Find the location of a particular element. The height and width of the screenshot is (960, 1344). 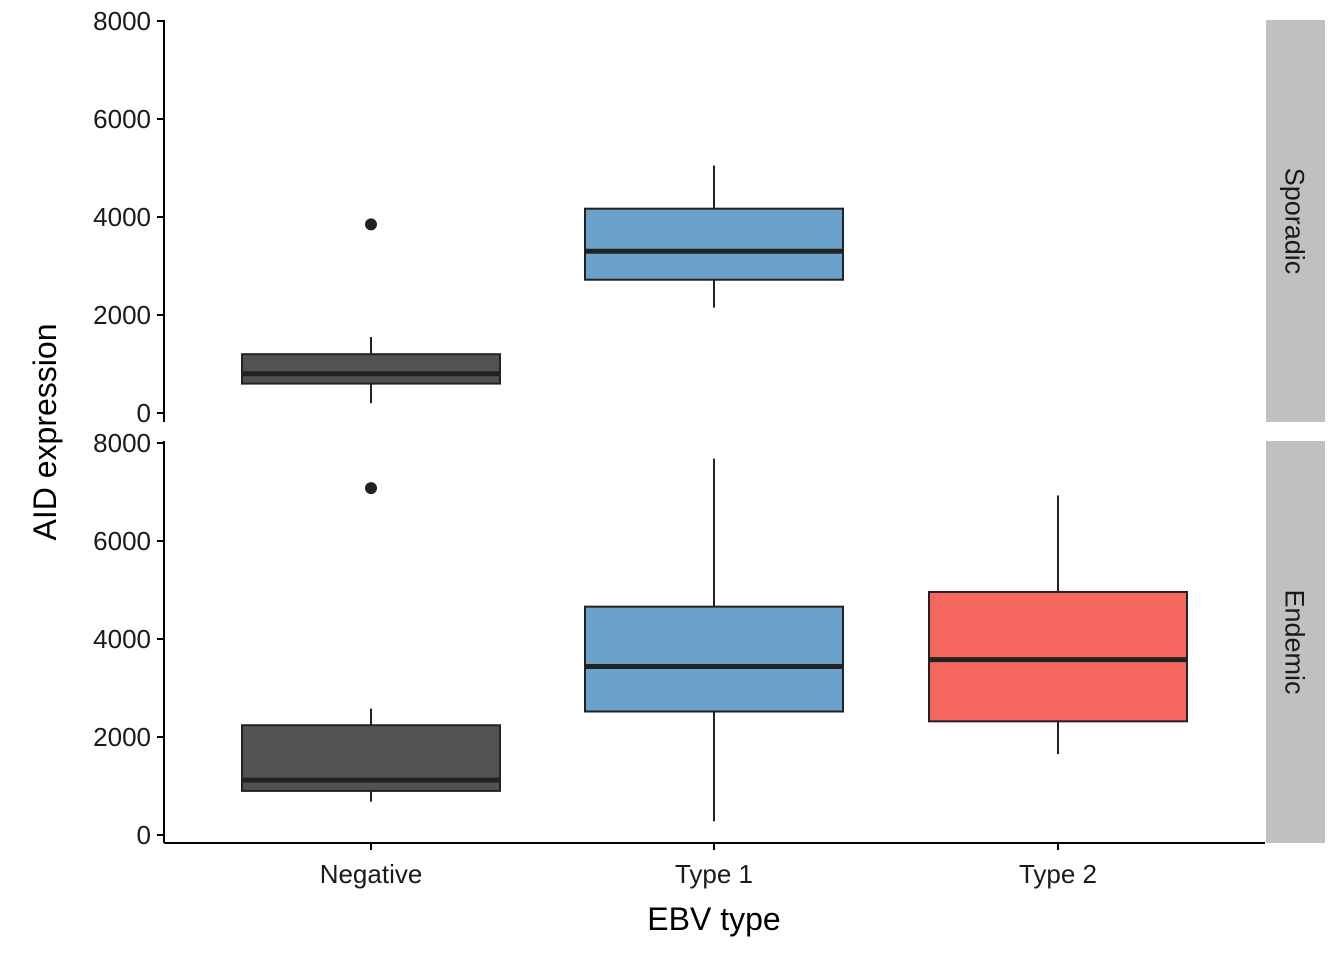

x-tick-label: Type 2 is located at coordinates (1058, 874).